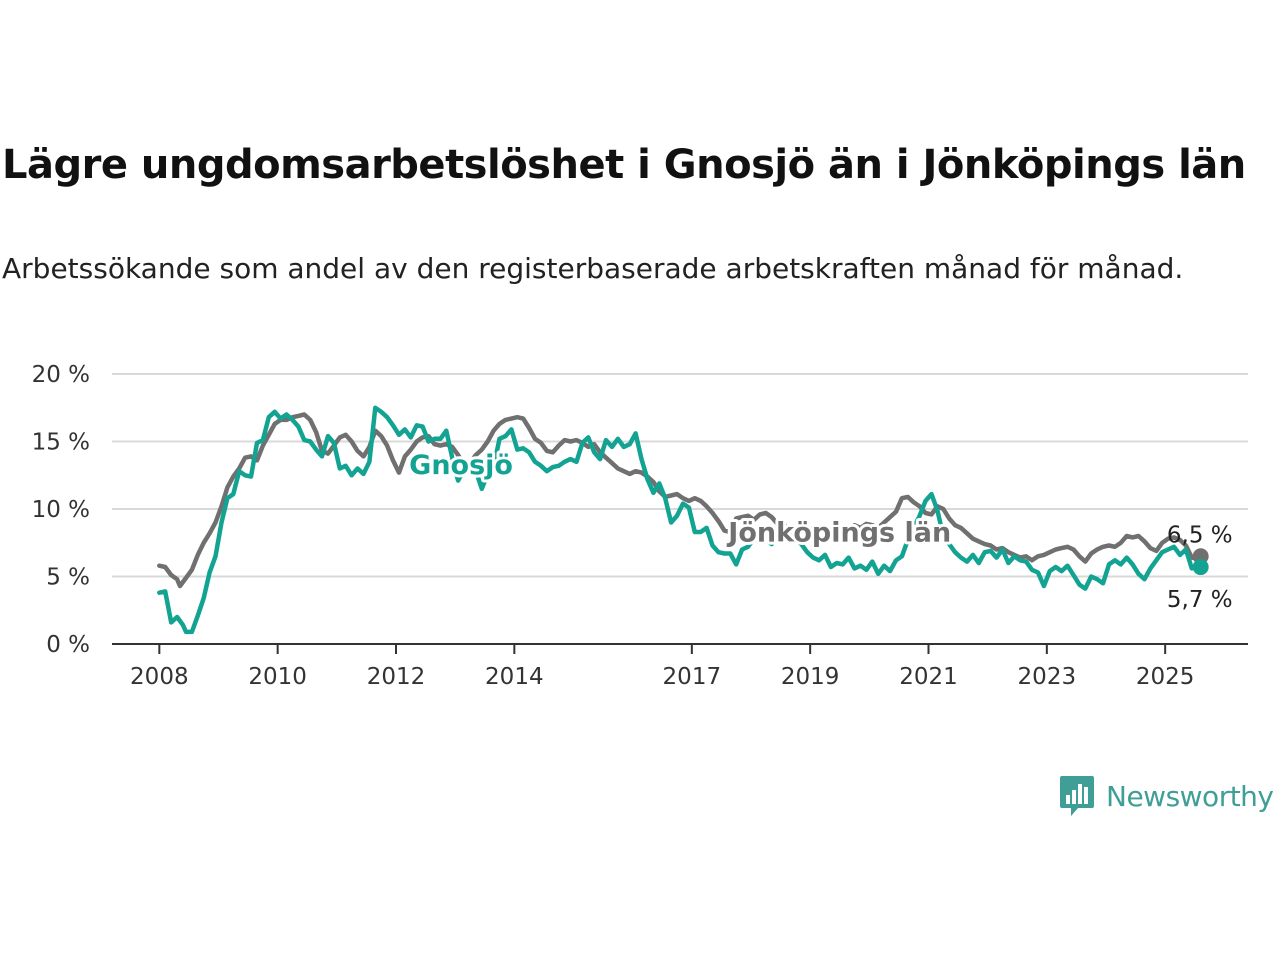  What do you see at coordinates (61, 375) in the screenshot?
I see `y-tick-label: 20 %` at bounding box center [61, 375].